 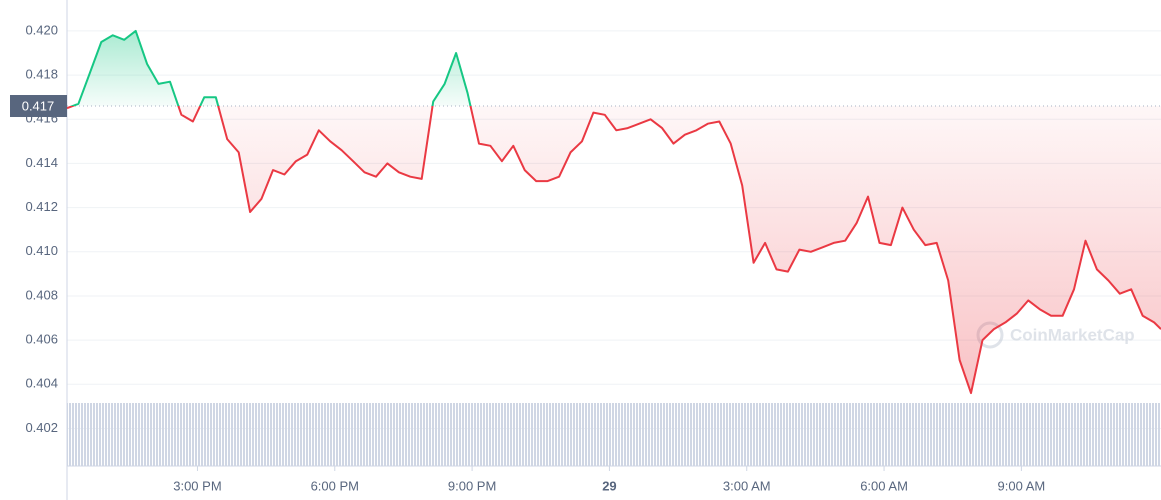 What do you see at coordinates (197, 485) in the screenshot?
I see `x-tick-label: 3:00 PM` at bounding box center [197, 485].